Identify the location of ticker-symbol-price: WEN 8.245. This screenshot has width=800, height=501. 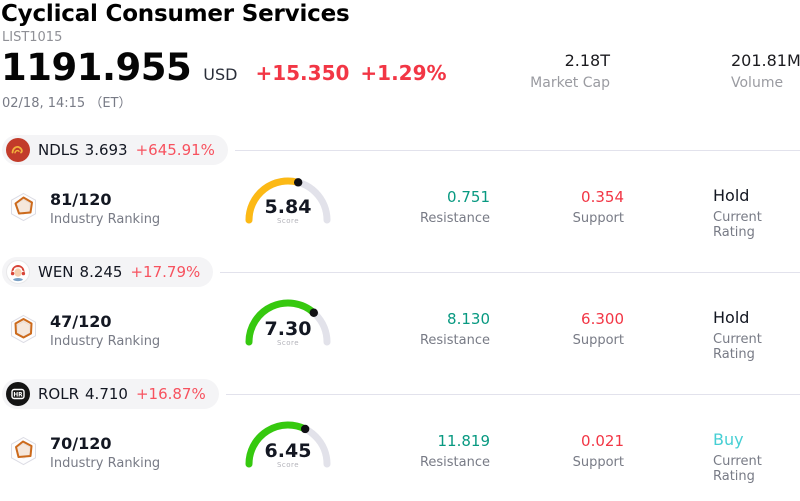
(80, 272).